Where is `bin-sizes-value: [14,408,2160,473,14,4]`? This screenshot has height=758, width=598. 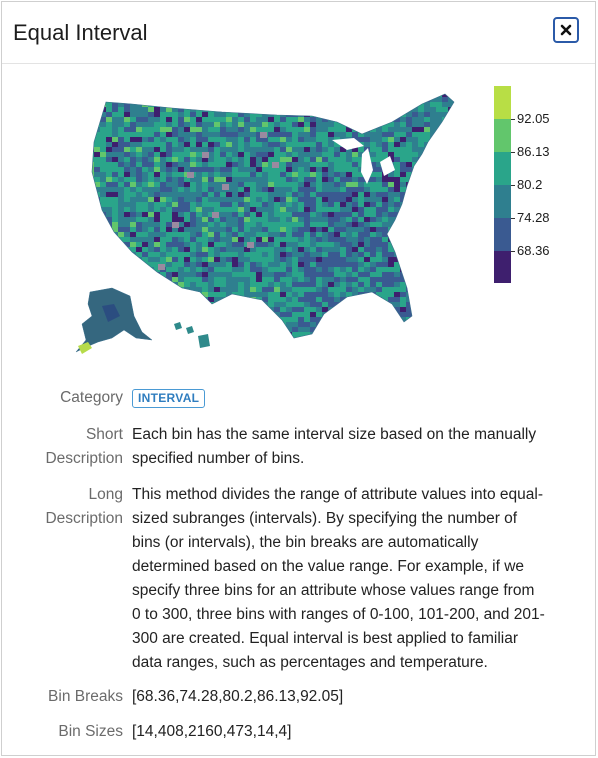 bin-sizes-value: [14,408,2160,473,14,4] is located at coordinates (212, 731).